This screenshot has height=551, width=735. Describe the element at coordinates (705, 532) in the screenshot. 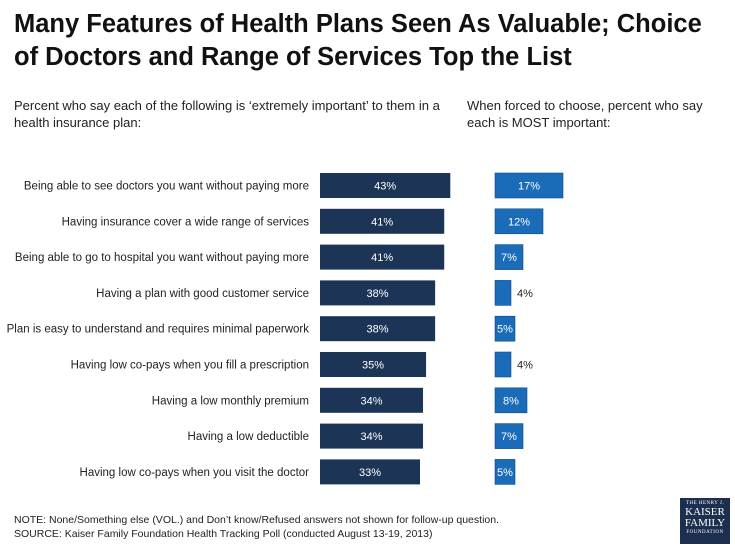

I see `logo-line-4: FOUNDATION` at that location.